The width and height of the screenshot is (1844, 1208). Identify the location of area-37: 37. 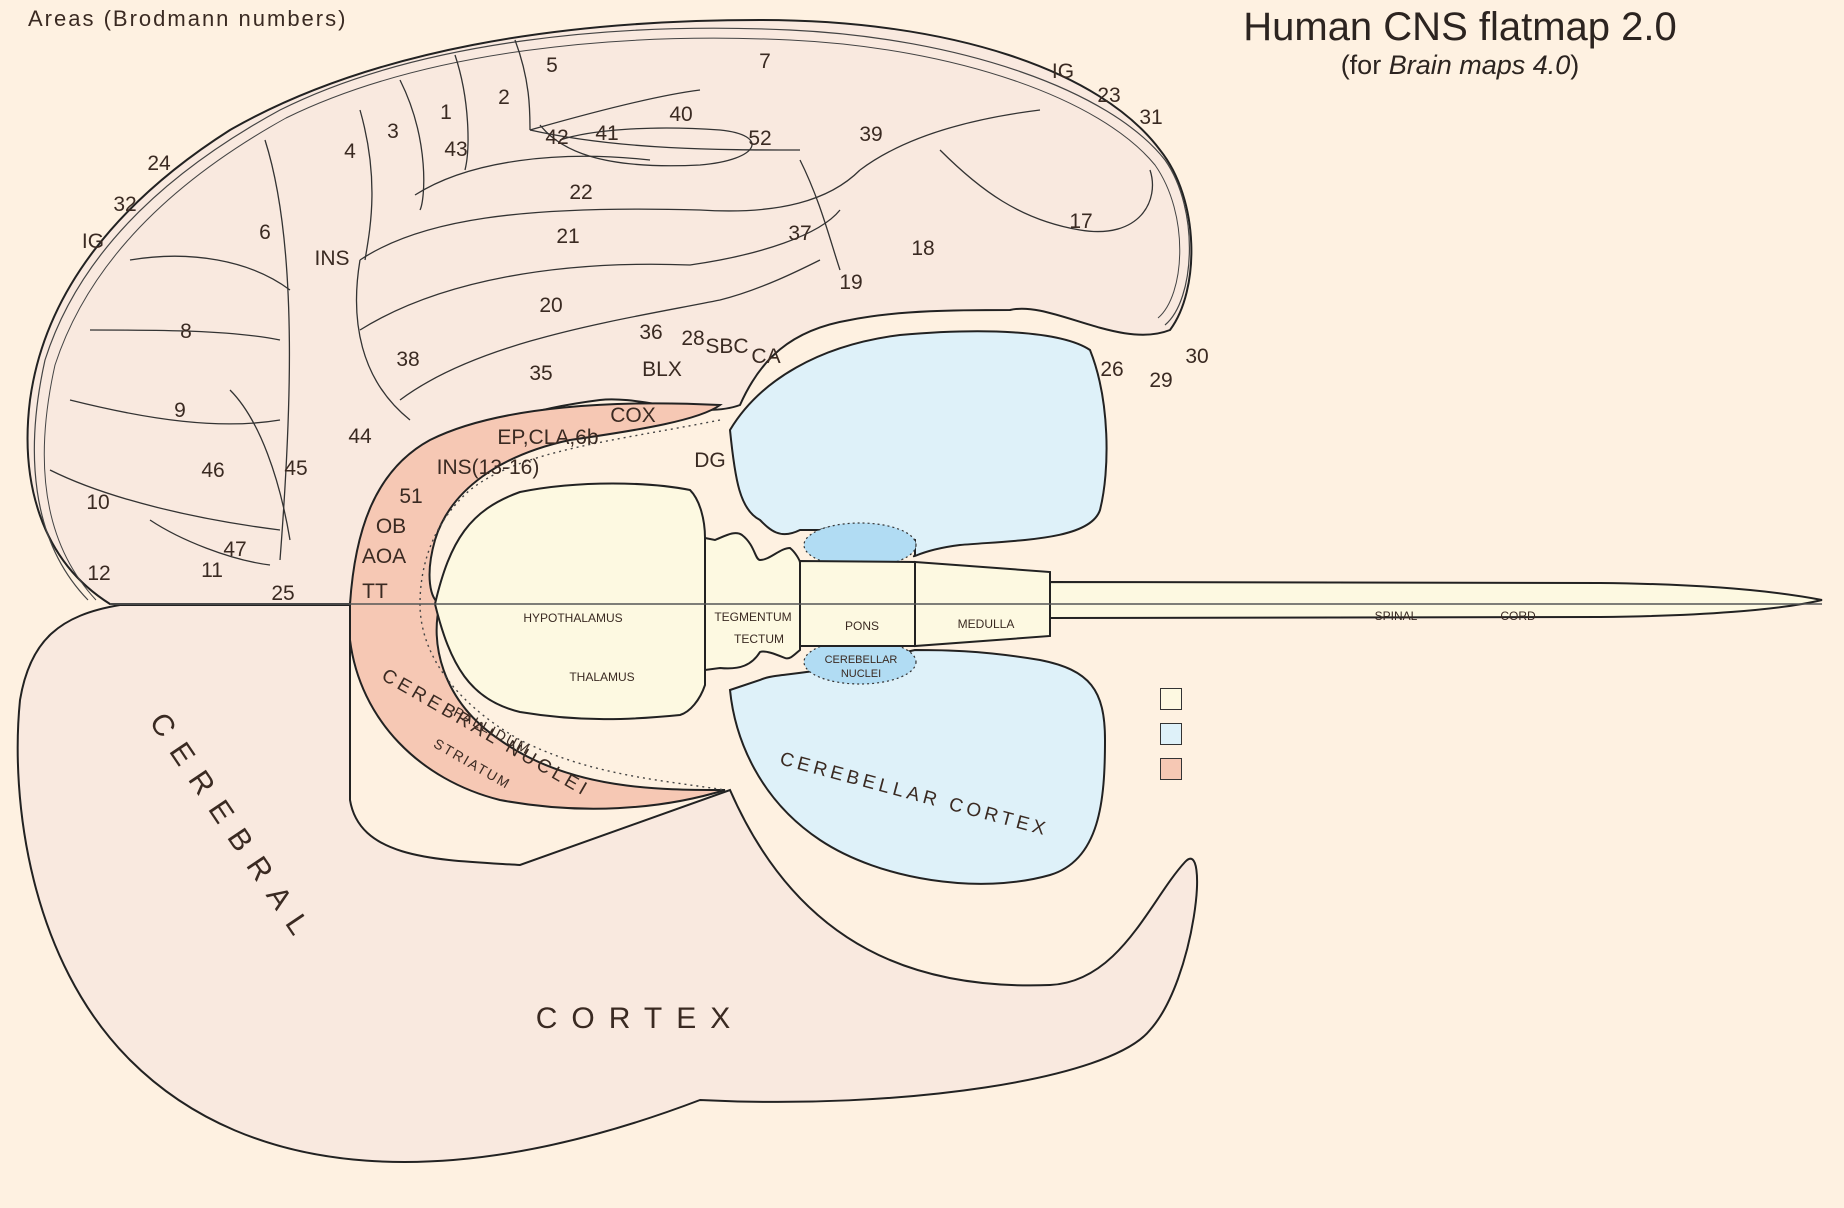
(799, 233).